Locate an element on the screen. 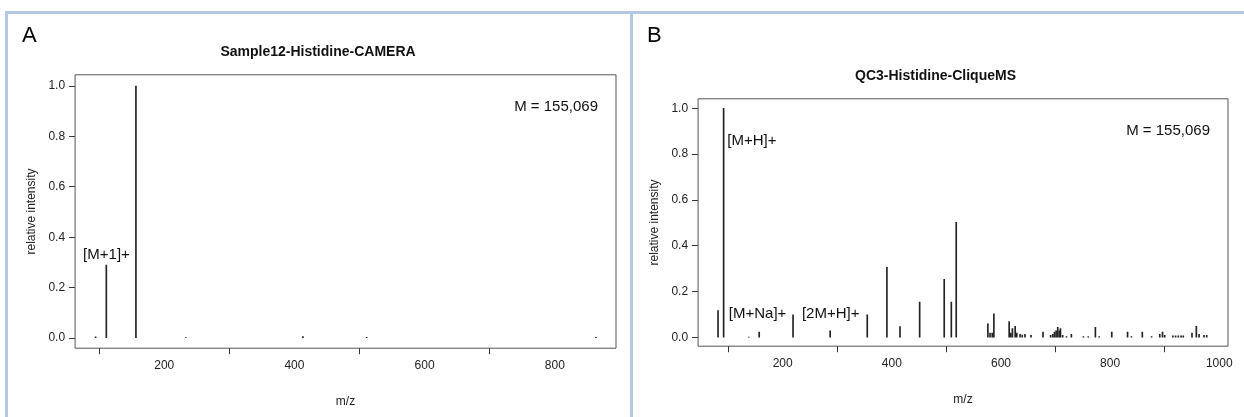  annotation: [M+1]+ is located at coordinates (107, 254).